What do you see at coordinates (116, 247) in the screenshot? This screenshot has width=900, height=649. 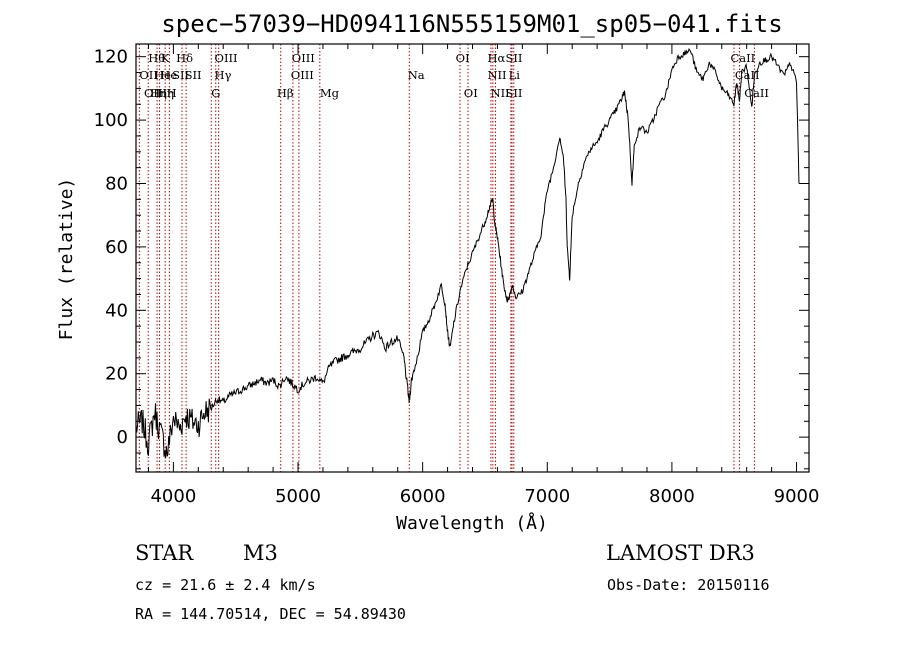 I see `y-tick-label: 60` at bounding box center [116, 247].